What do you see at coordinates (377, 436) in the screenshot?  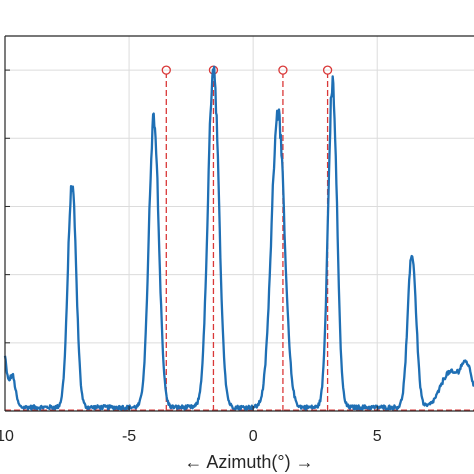 I see `x-tick-label: 5` at bounding box center [377, 436].